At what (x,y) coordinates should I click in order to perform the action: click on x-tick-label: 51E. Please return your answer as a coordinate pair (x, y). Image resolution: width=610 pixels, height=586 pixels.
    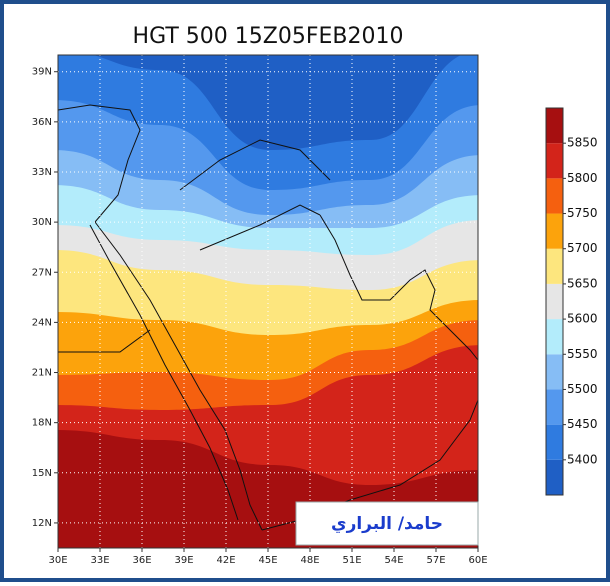
    Looking at the image, I should click on (351, 560).